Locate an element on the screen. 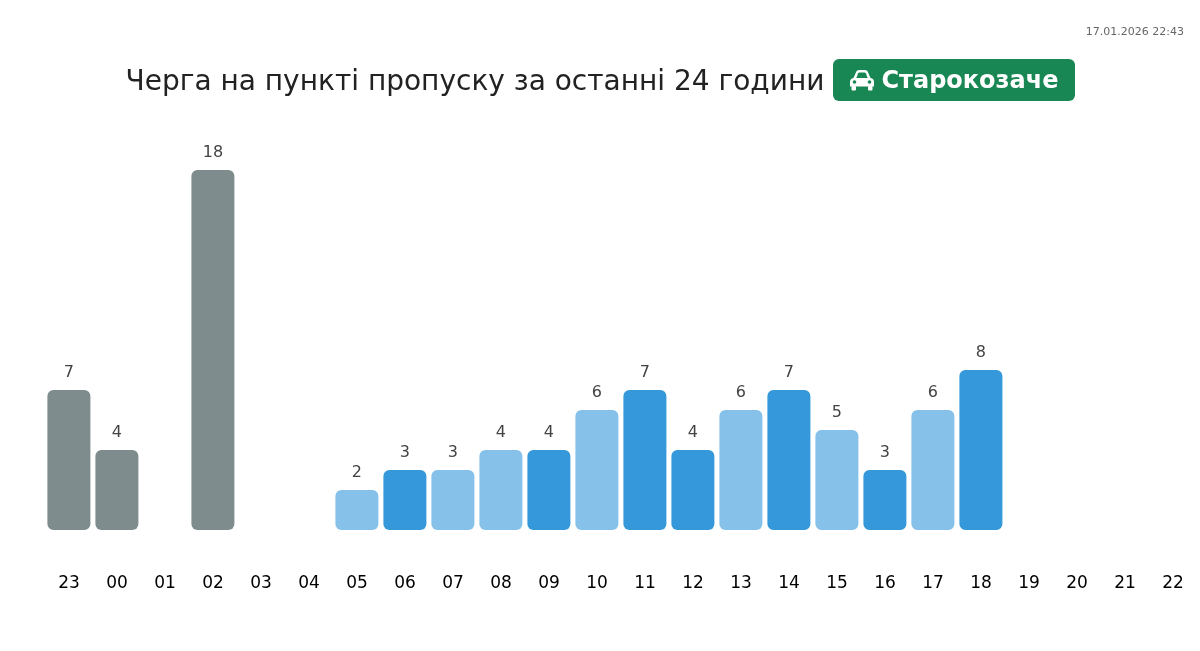 The image size is (1200, 651). x-tick-label: 03 is located at coordinates (261, 582).